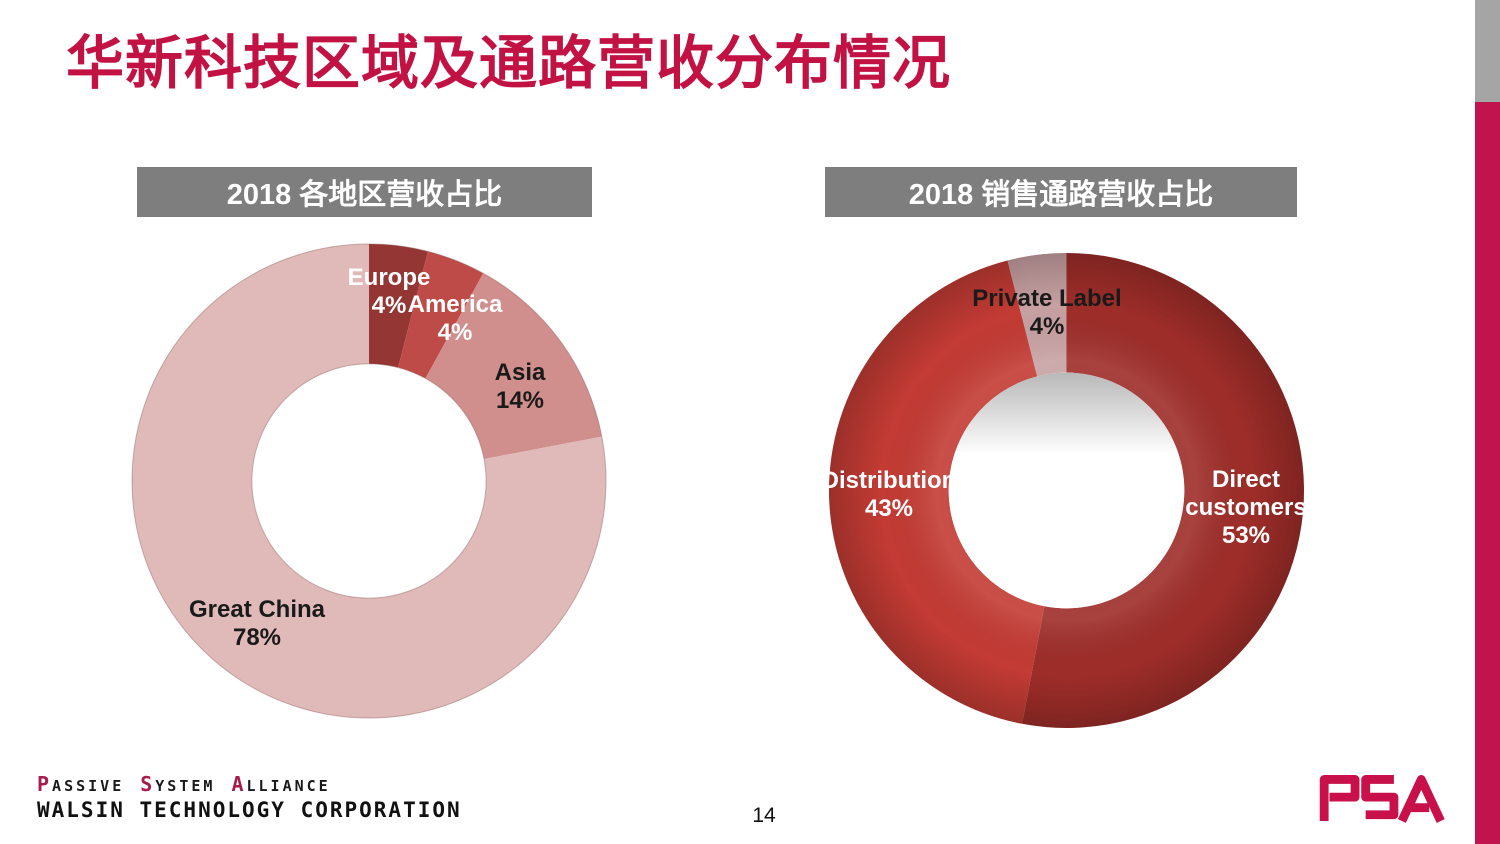 The height and width of the screenshot is (844, 1500). Describe the element at coordinates (178, 784) in the screenshot. I see `alliance-word: SYSTEM` at that location.